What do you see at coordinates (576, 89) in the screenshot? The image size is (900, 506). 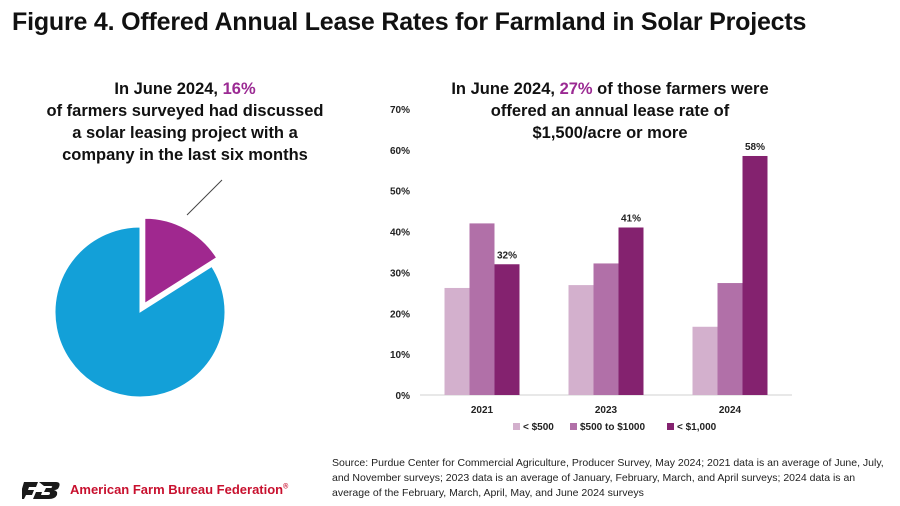 I see `bar-caption-highlight: 27%` at bounding box center [576, 89].